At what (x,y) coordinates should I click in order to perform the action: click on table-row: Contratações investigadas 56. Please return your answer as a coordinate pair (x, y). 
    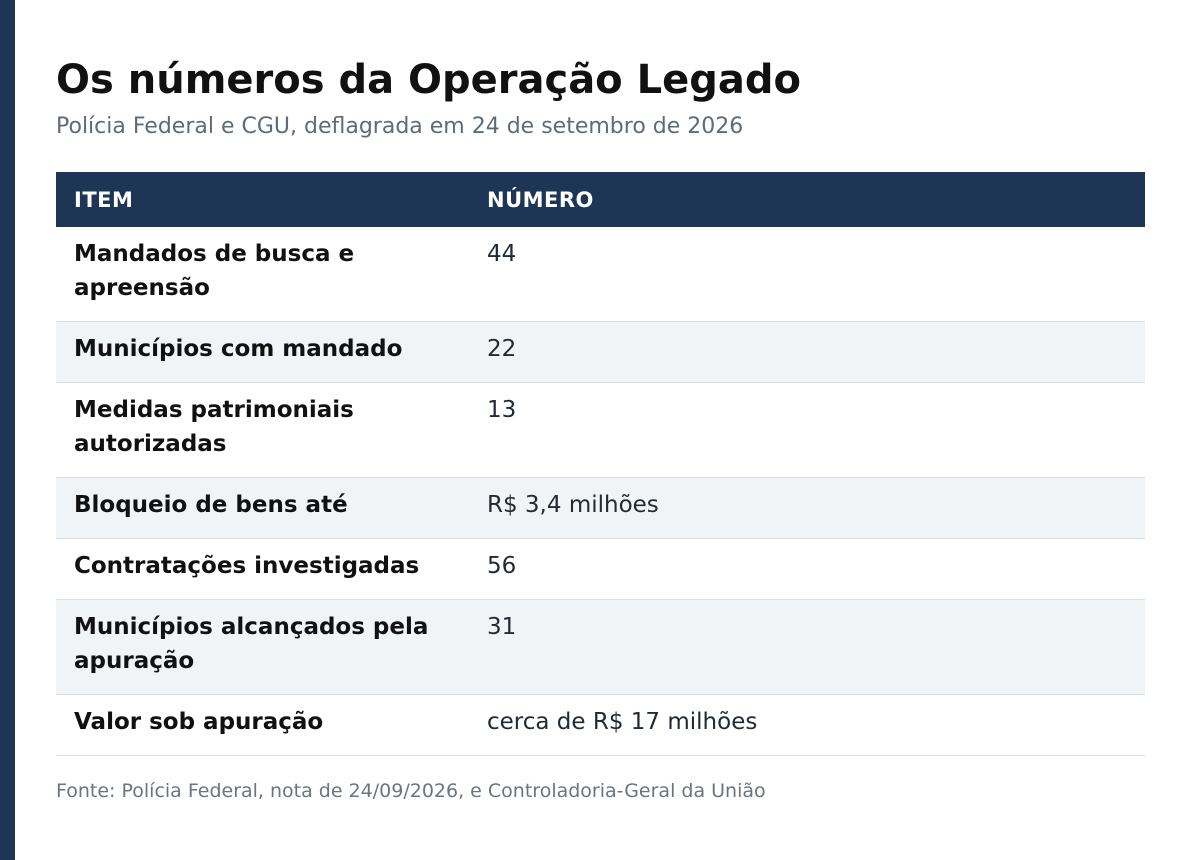
    Looking at the image, I should click on (600, 569).